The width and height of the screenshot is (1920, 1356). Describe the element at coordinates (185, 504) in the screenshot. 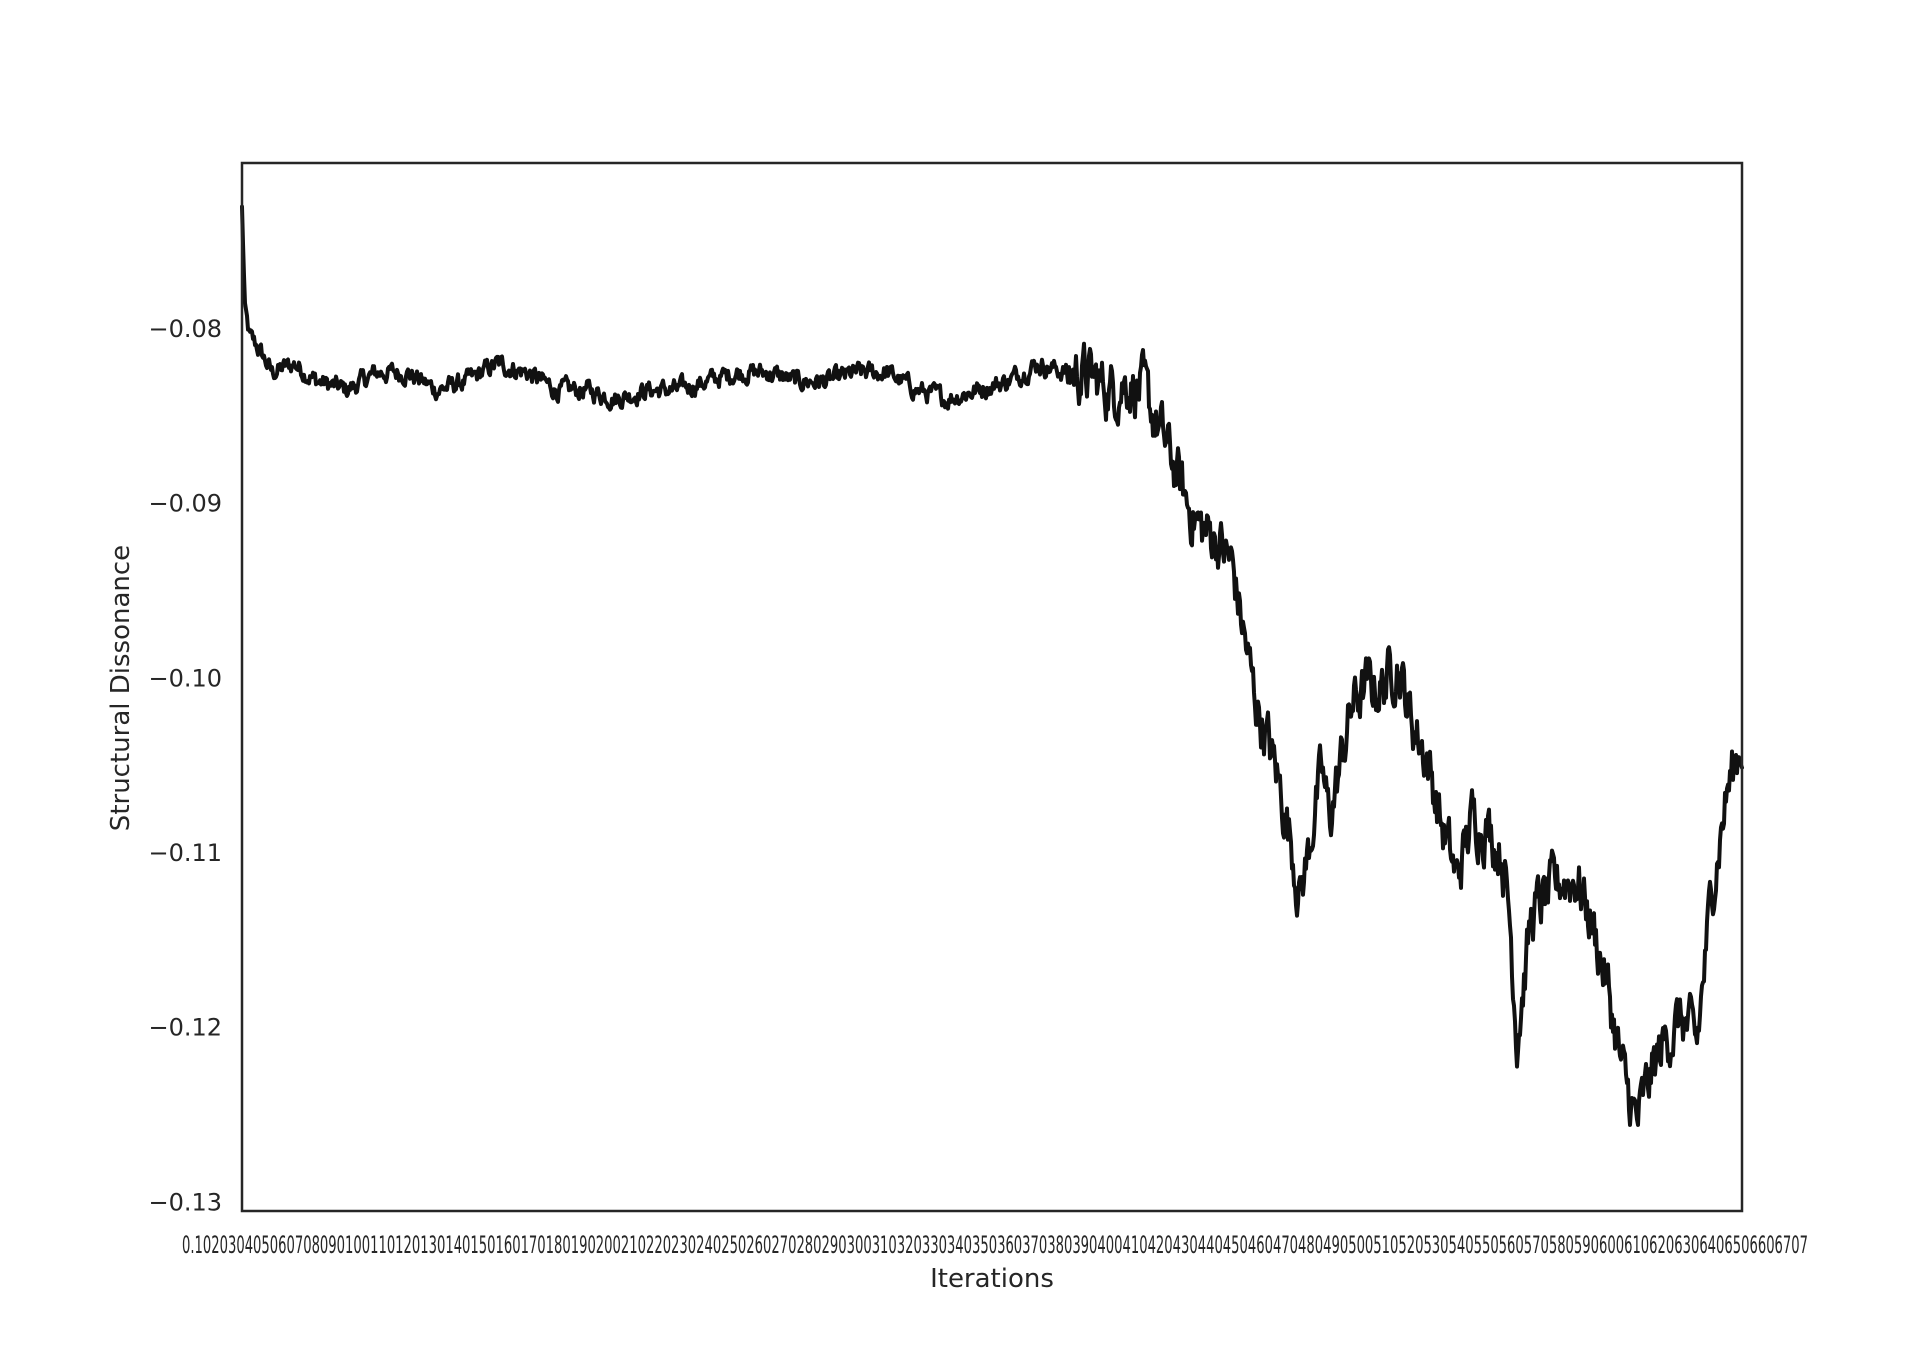

I see `y-tick-label: −0.09` at that location.